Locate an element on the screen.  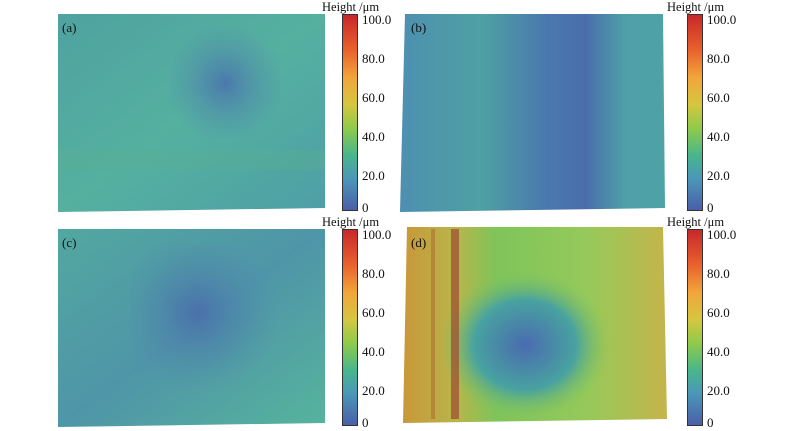
colorbar-a: Height /μm 100.0 80.0 60.0 40.0 20.0 0 is located at coordinates (357, 107).